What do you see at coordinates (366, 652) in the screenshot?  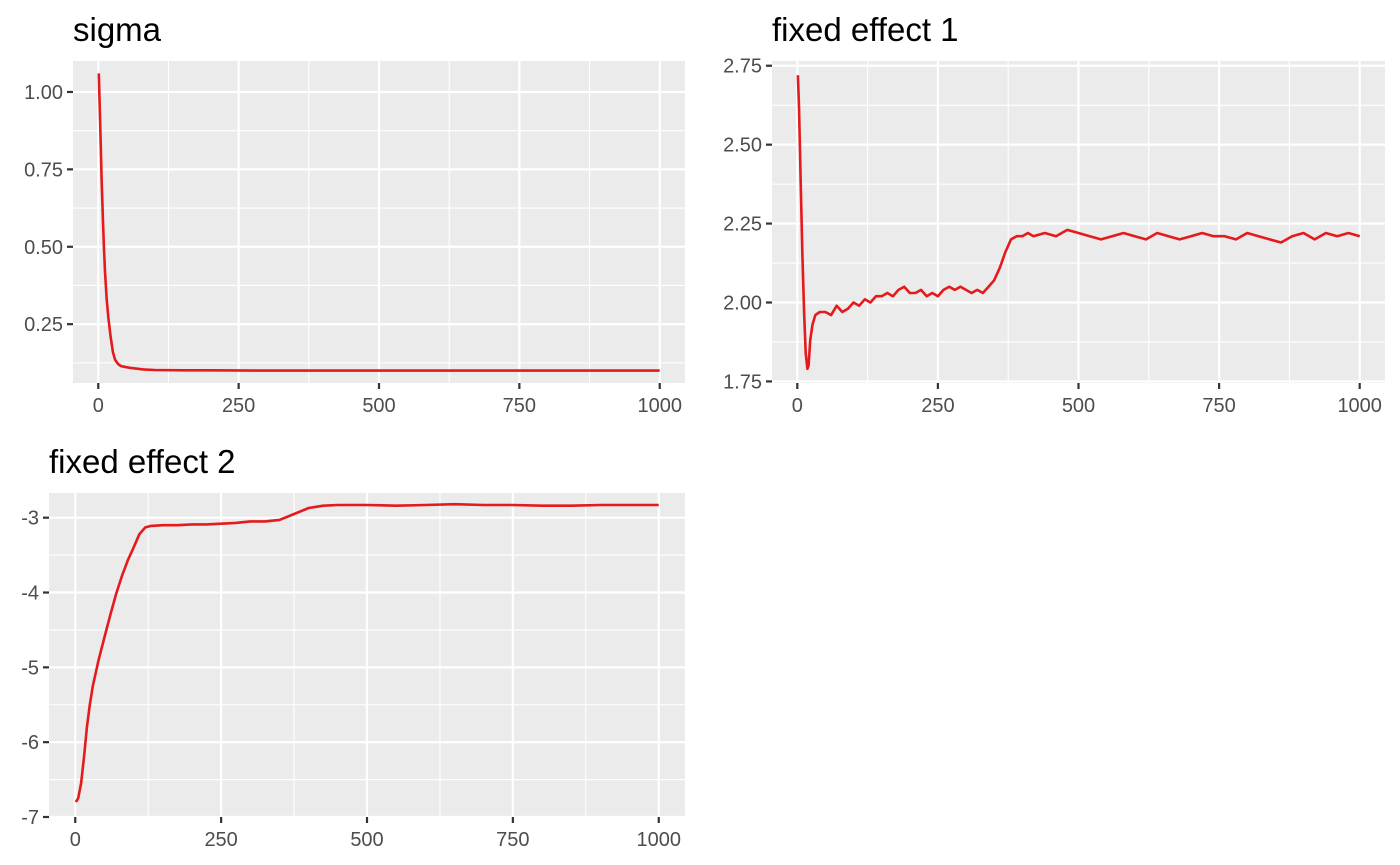 I see `fixed-effect-2-line` at bounding box center [366, 652].